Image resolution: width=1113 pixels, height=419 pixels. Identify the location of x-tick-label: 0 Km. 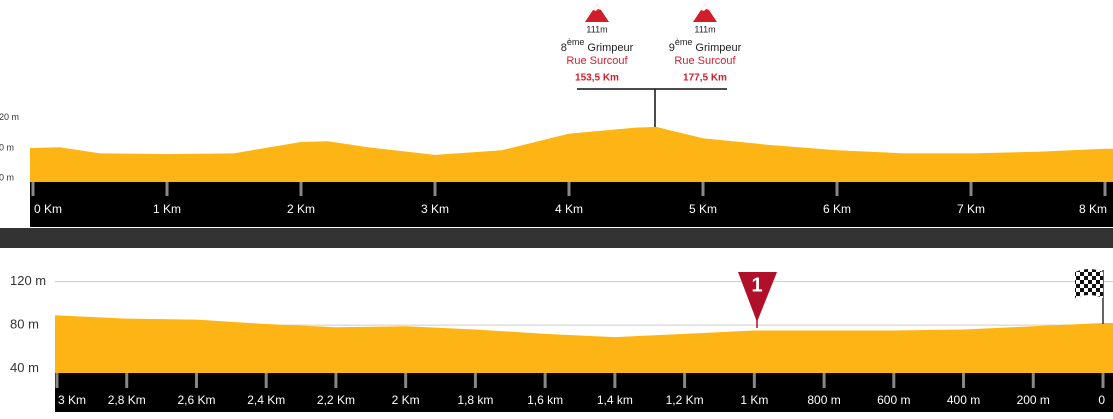
(48, 209).